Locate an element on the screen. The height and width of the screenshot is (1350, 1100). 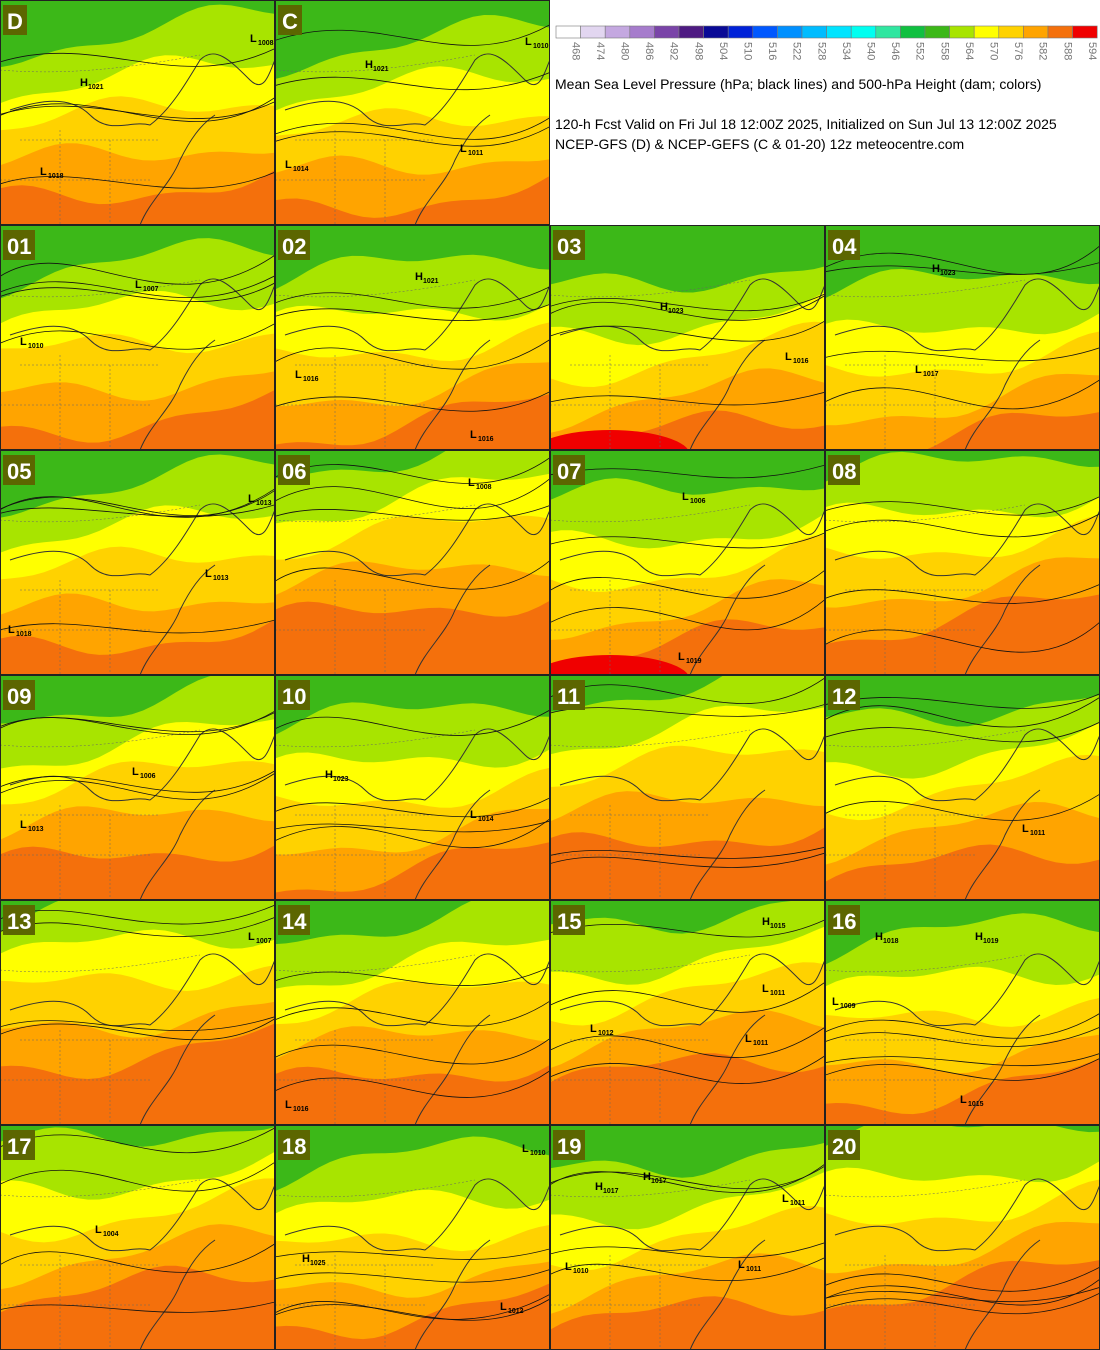
pressure-center-value: 1019 is located at coordinates (694, 661).